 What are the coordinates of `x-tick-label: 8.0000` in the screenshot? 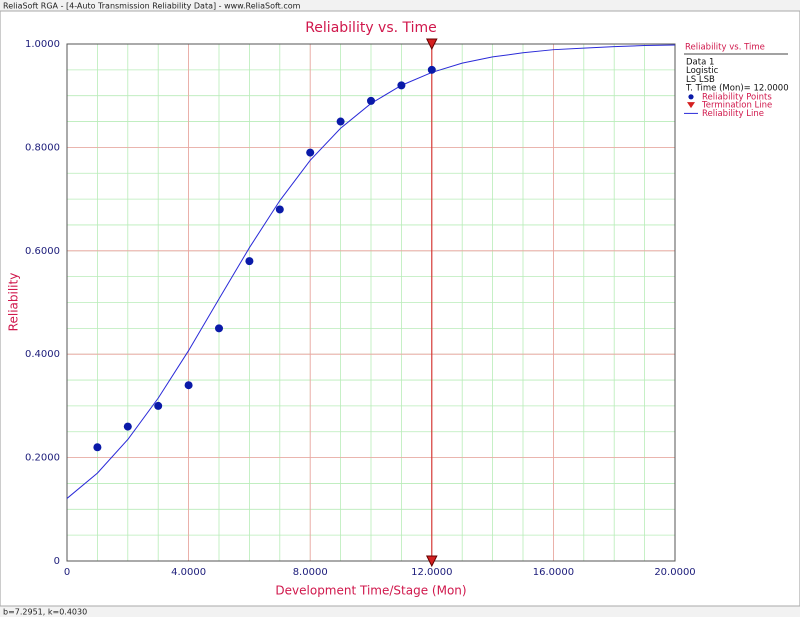 It's located at (310, 572).